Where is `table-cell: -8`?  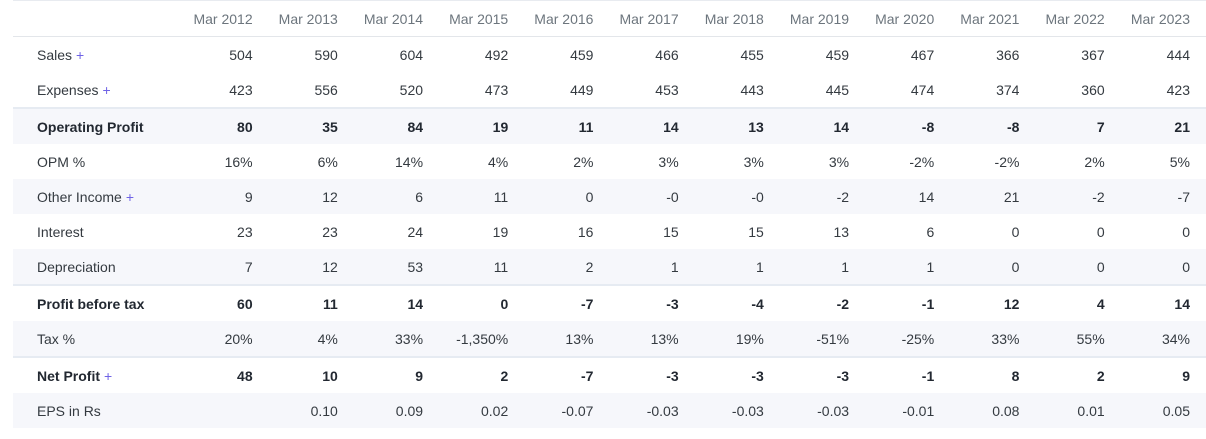 table-cell: -8 is located at coordinates (908, 125).